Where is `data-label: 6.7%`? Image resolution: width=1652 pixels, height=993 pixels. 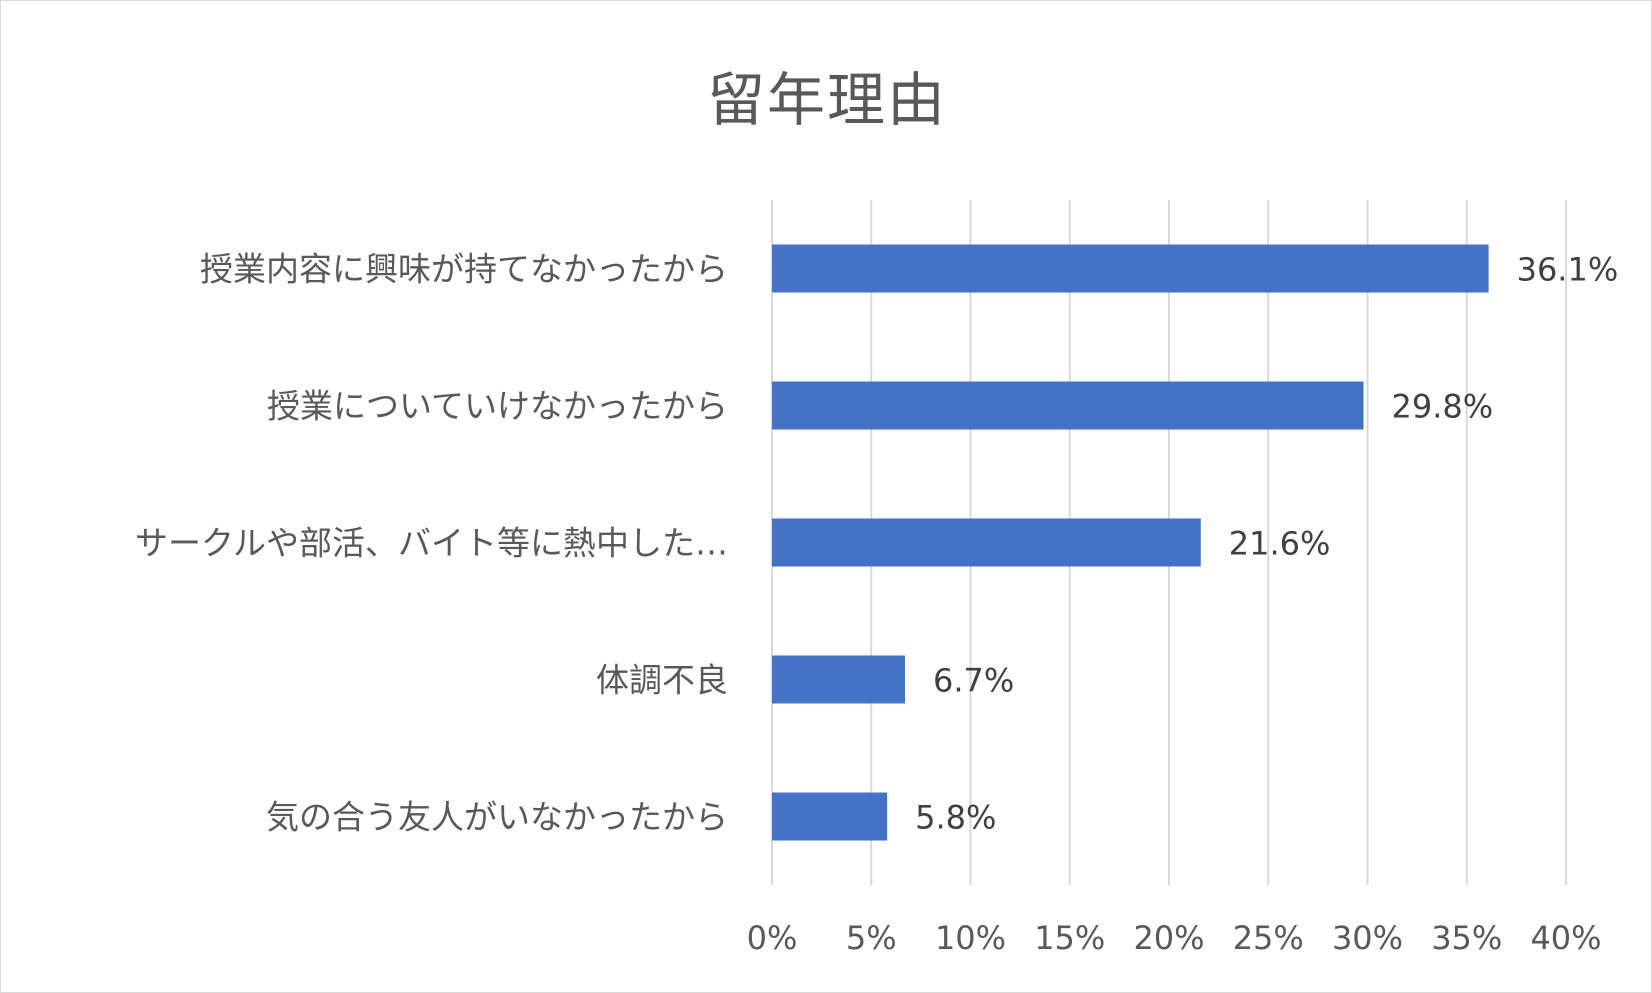
data-label: 6.7% is located at coordinates (973, 681).